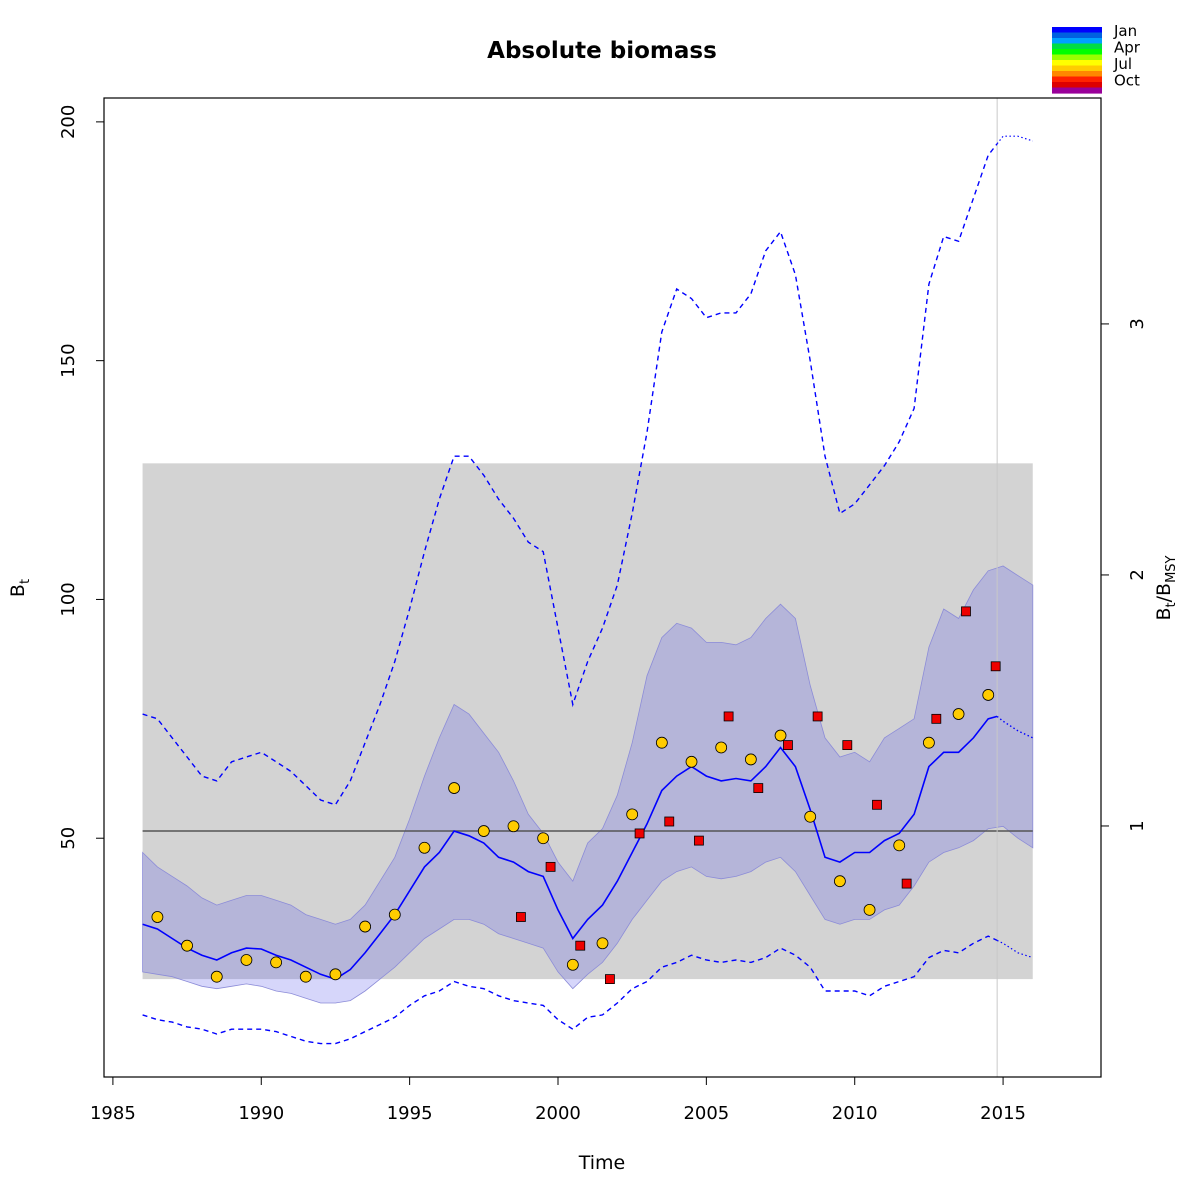  Describe the element at coordinates (68, 122) in the screenshot. I see `y-tick-label: 200` at that location.